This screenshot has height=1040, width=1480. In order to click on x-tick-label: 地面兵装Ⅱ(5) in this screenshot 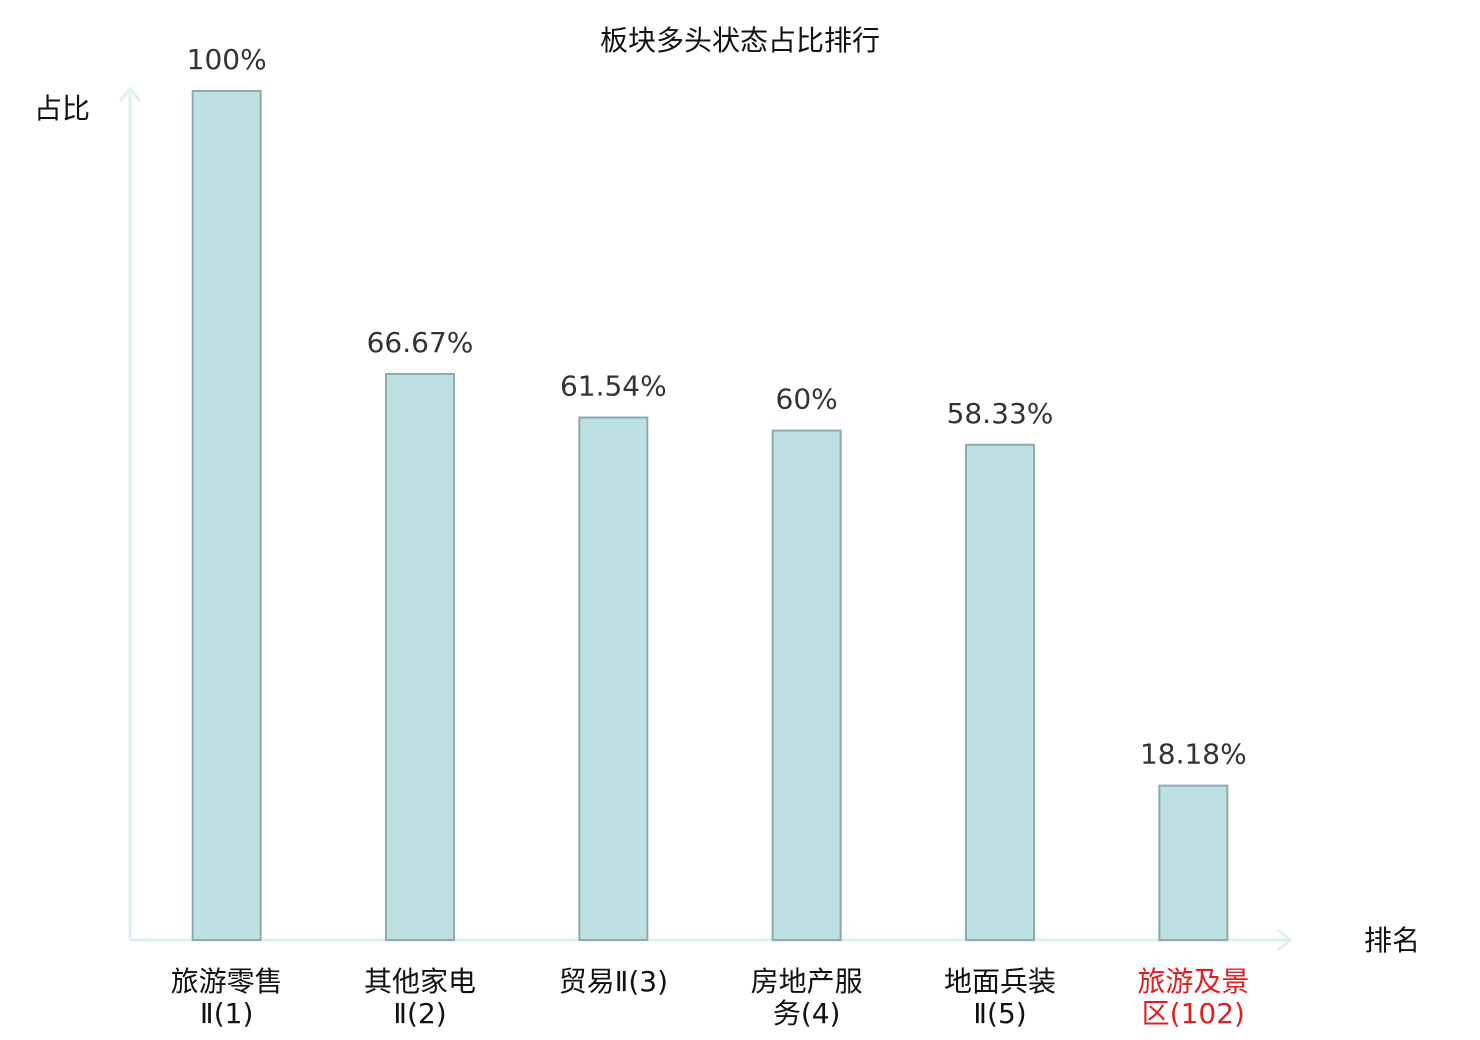, I will do `click(999, 997)`.